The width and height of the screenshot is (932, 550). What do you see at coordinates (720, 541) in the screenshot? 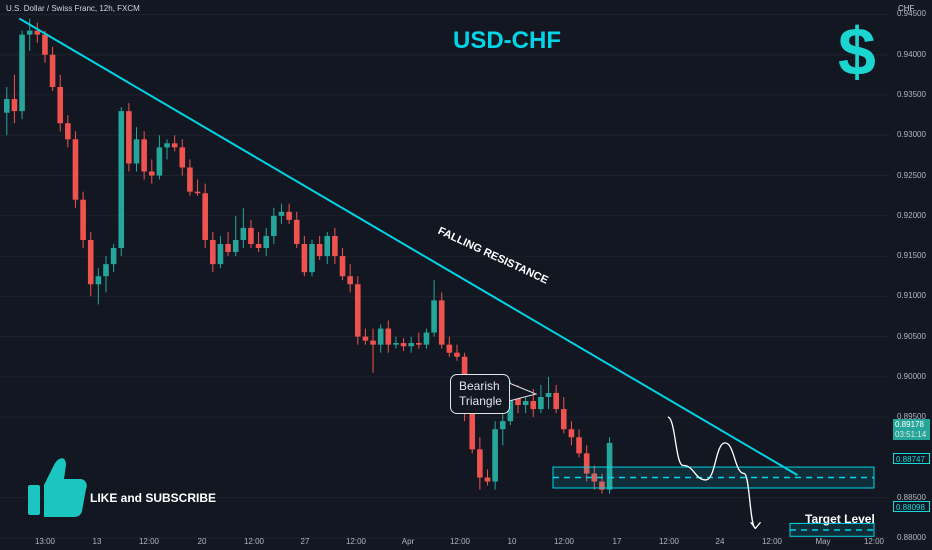
I see `time-tick-label: 24` at bounding box center [720, 541].